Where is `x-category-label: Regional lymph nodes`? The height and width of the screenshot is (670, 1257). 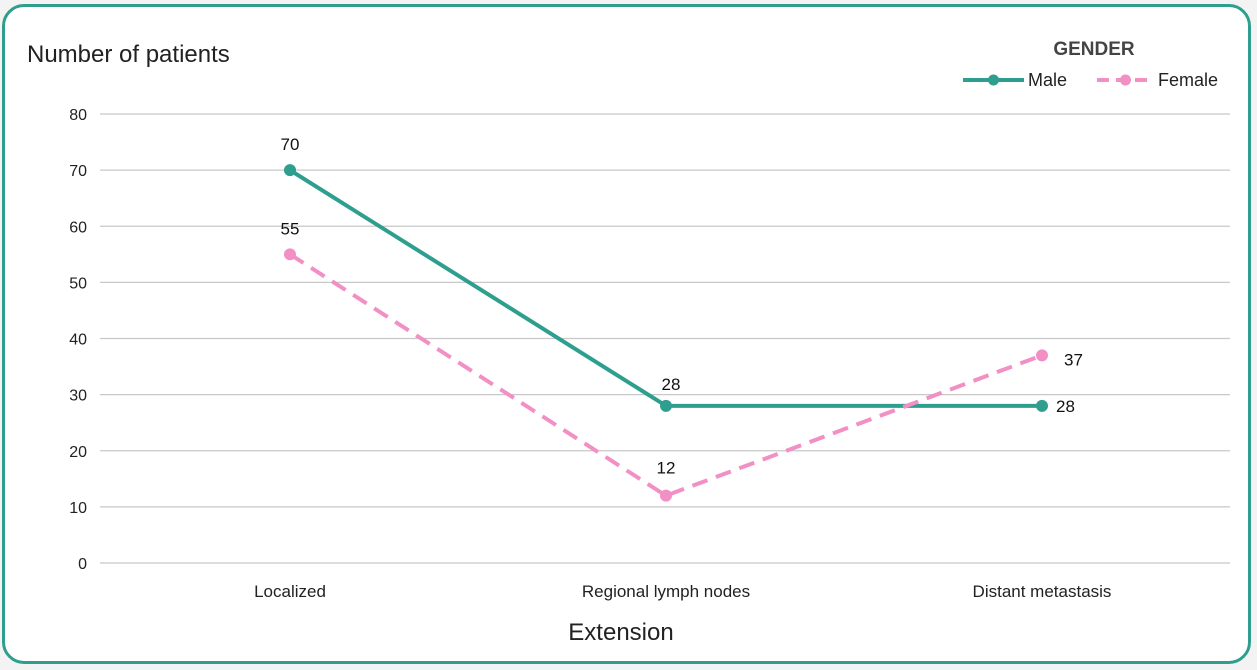 x-category-label: Regional lymph nodes is located at coordinates (666, 591).